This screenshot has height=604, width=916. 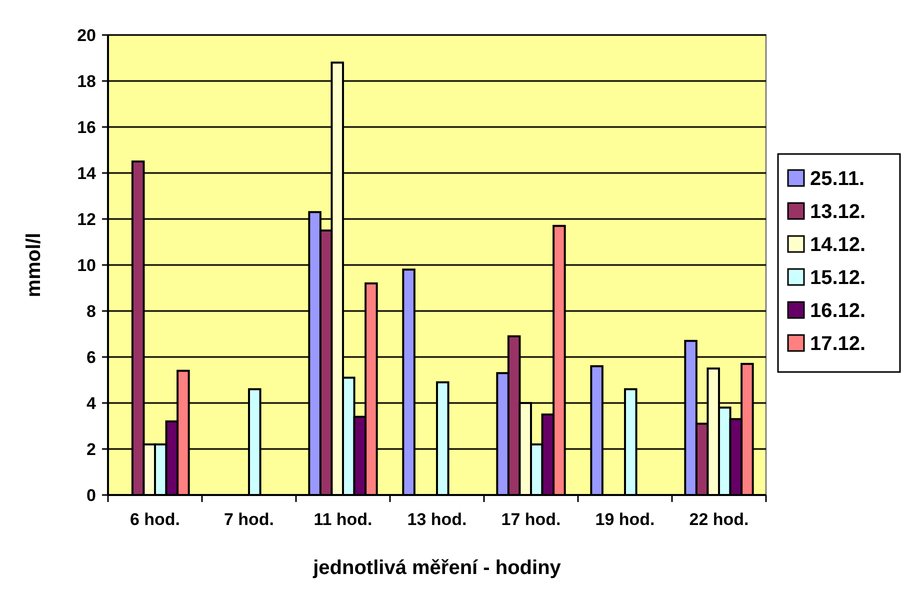 I want to click on y-tick-label: 10, so click(x=86, y=265).